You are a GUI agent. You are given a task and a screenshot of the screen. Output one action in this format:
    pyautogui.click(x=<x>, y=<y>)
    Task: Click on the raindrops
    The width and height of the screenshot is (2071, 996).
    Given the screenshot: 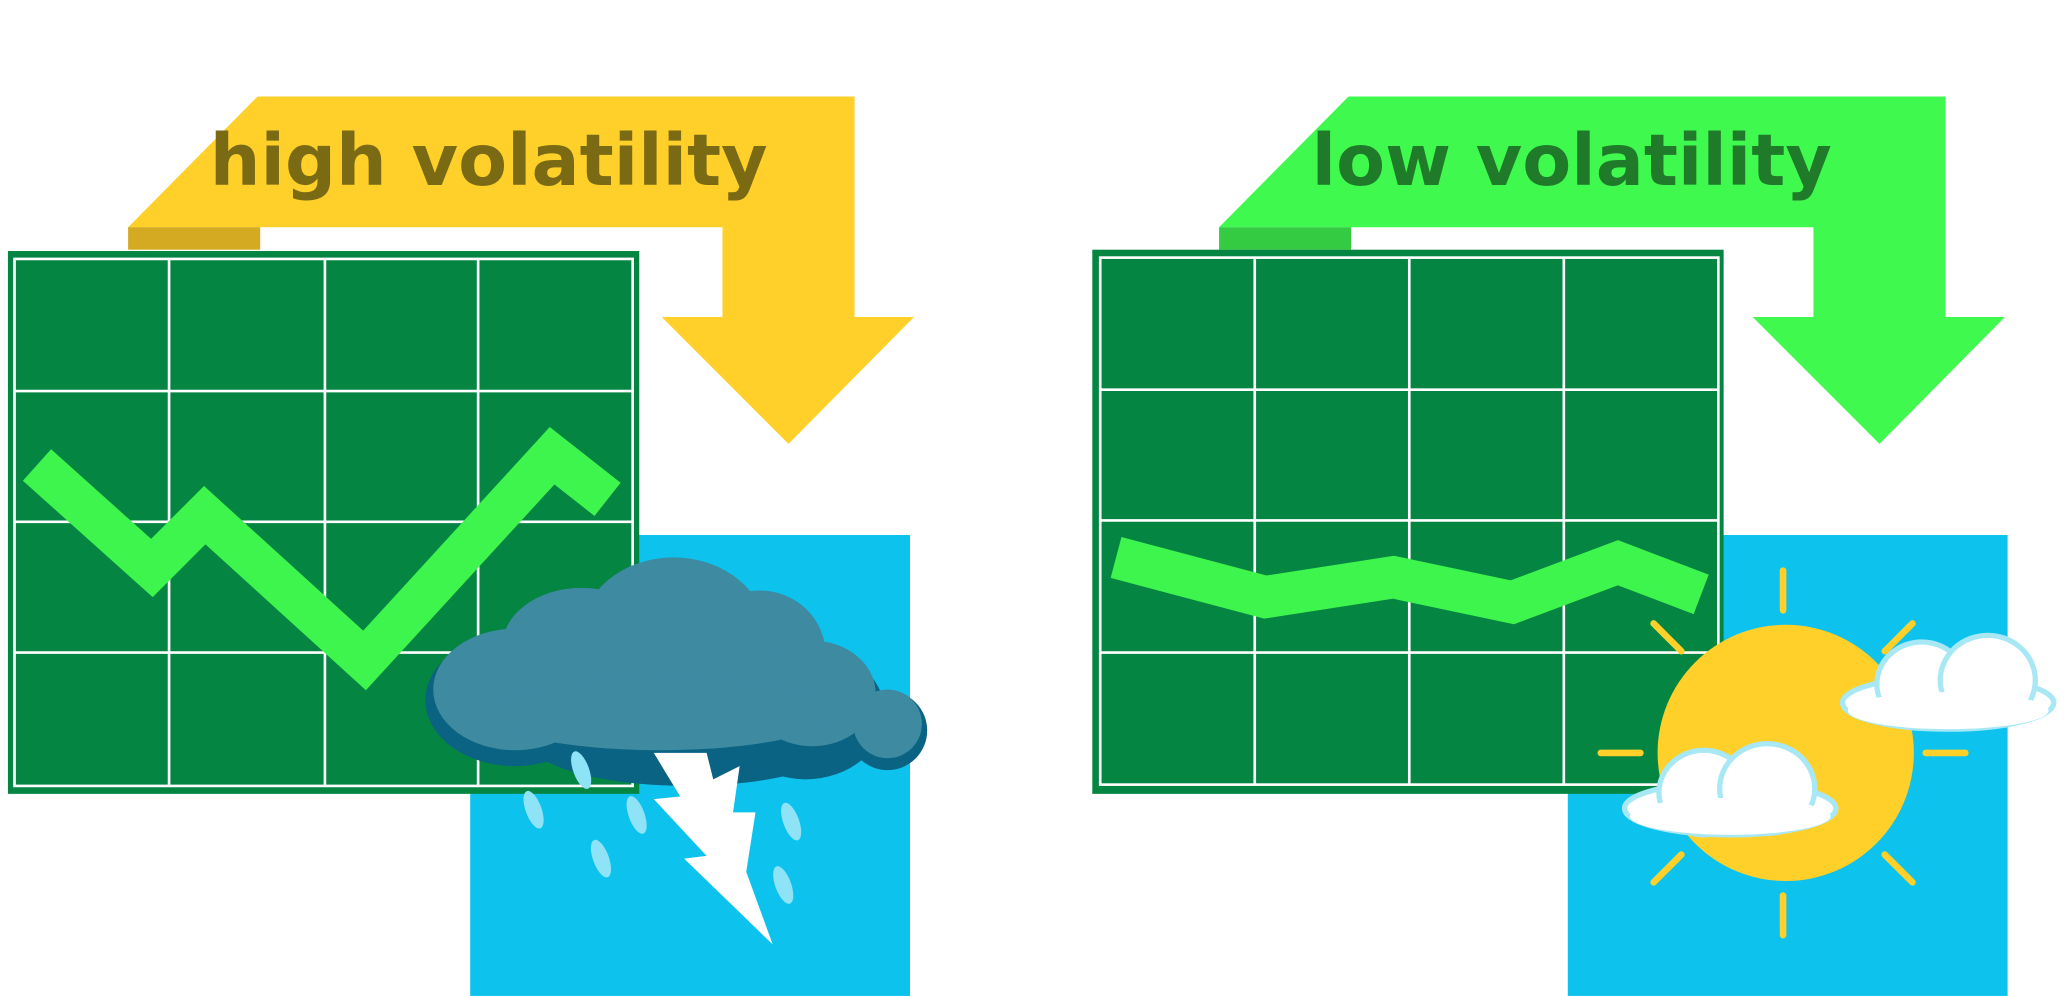 What is the action you would take?
    pyautogui.click(x=662, y=827)
    